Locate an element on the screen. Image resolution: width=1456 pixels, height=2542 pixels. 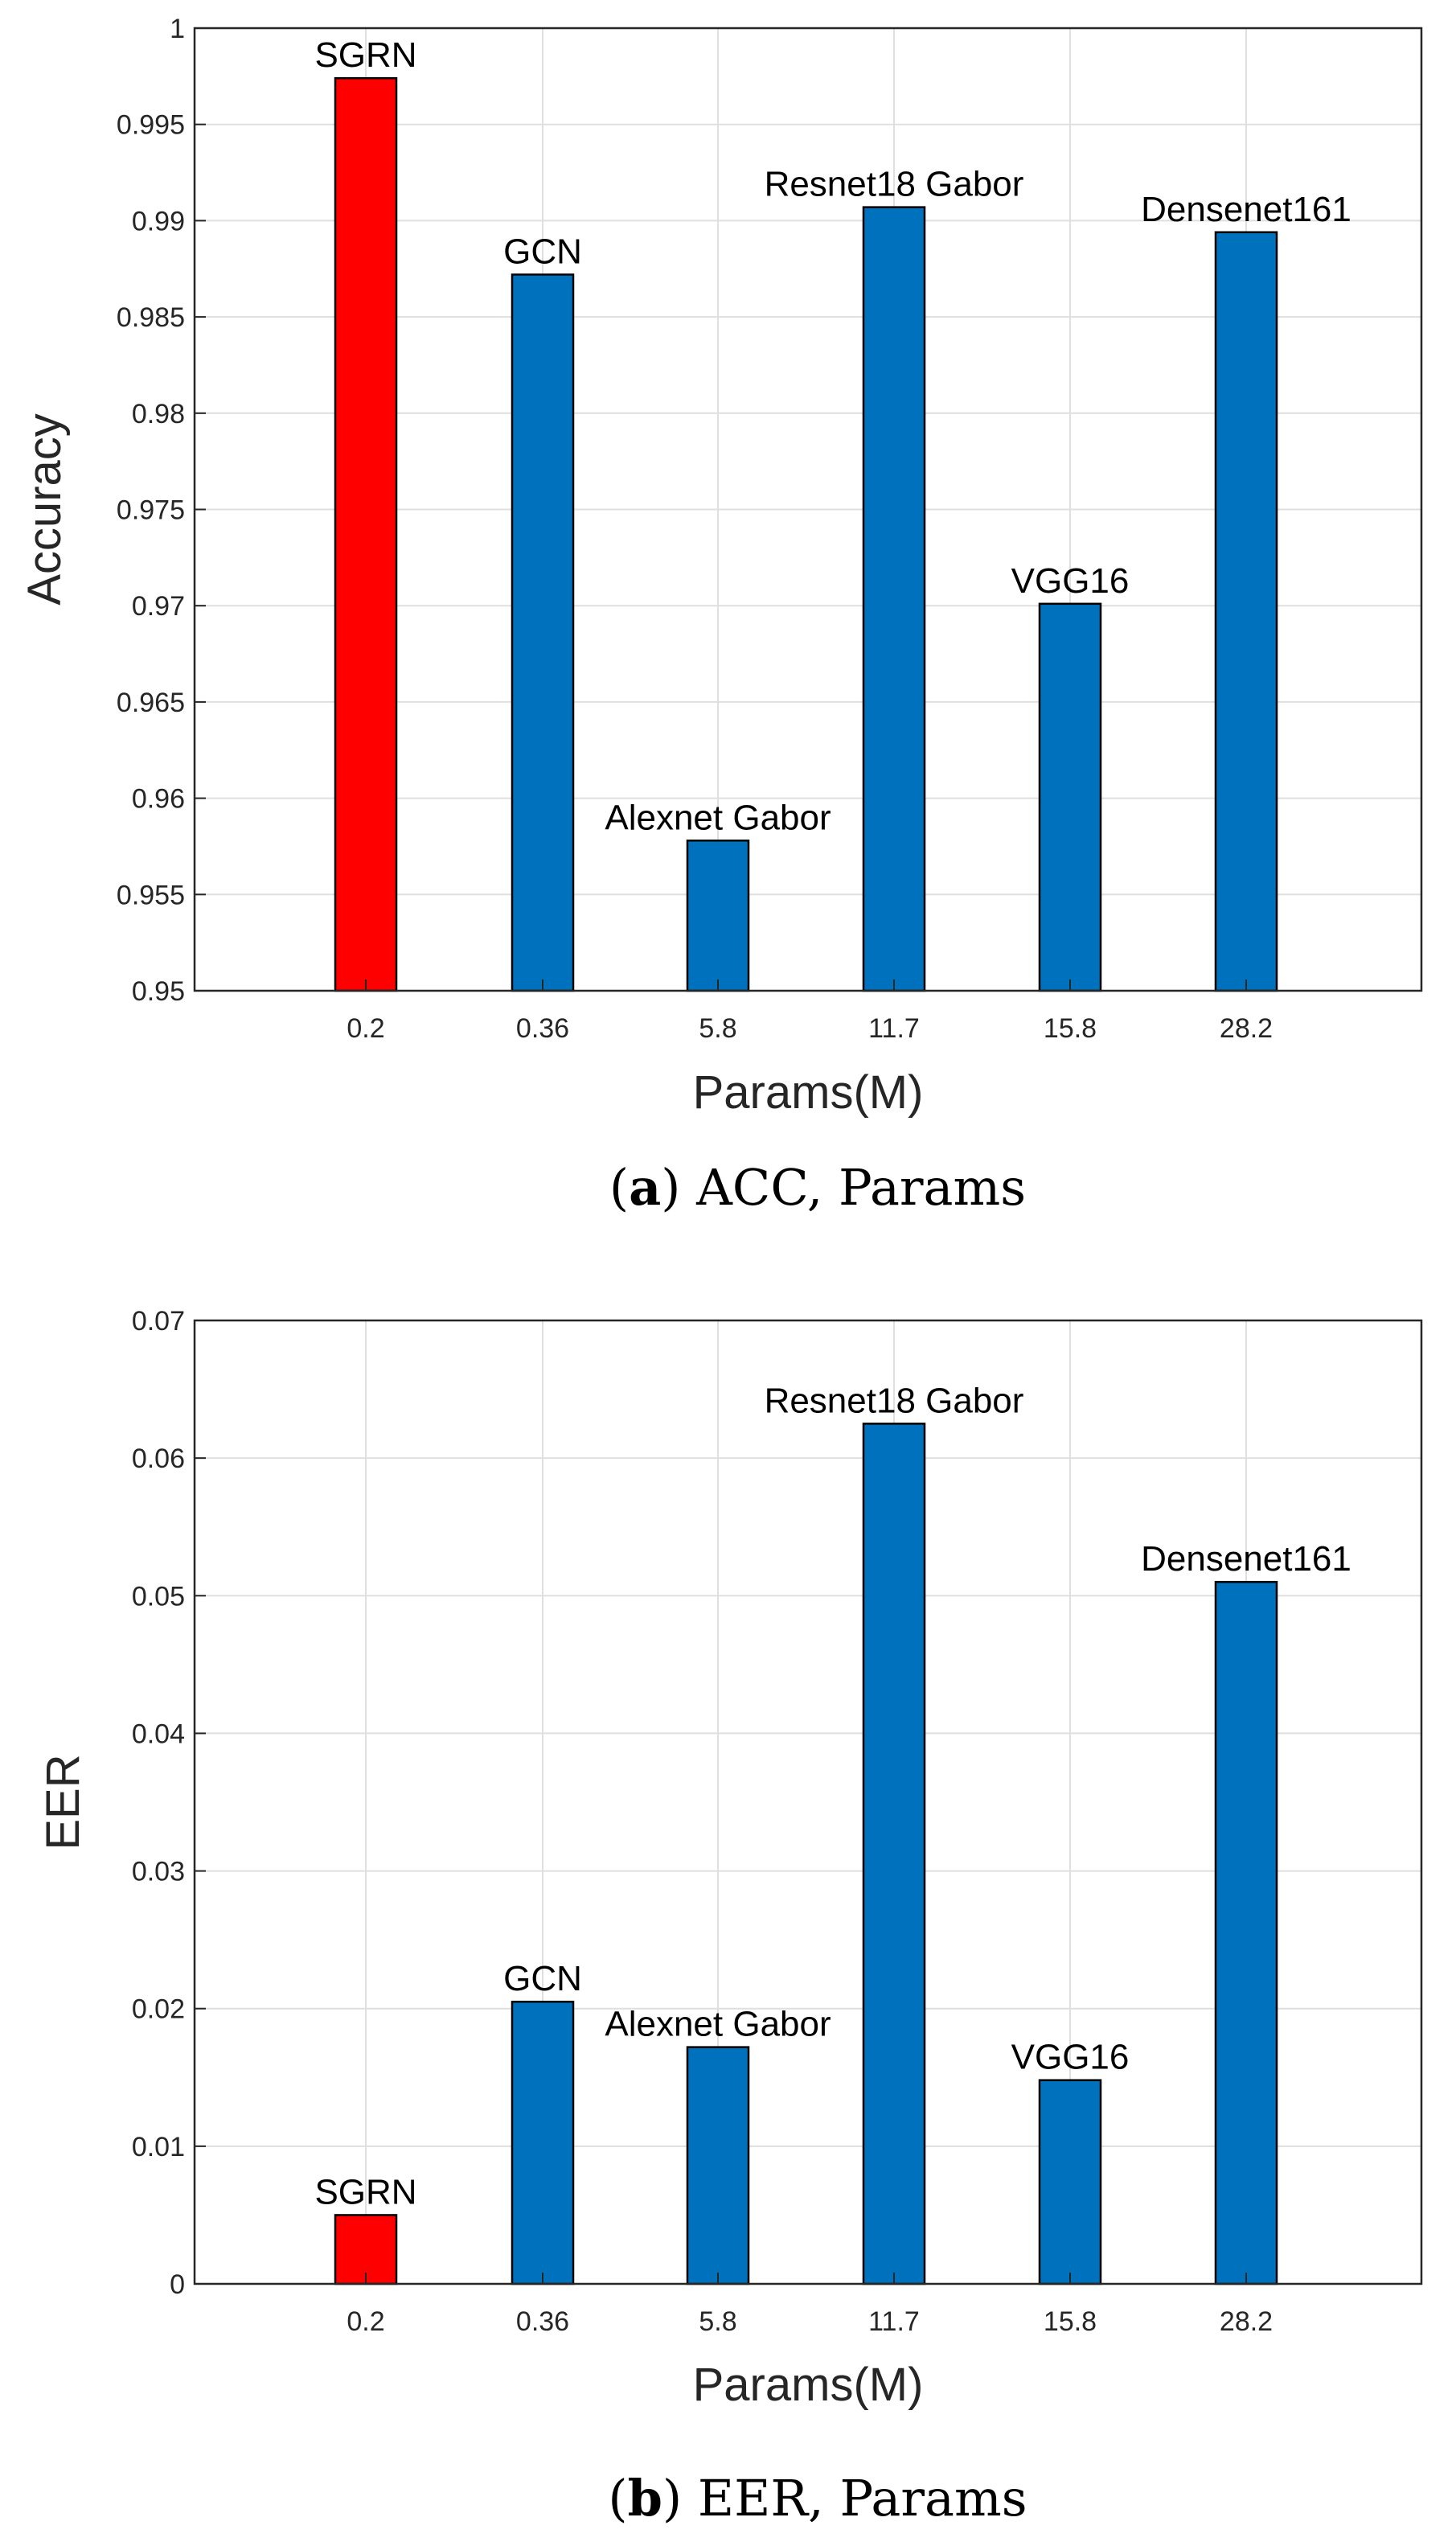
y-tick-label: 0.06 is located at coordinates (158, 1458).